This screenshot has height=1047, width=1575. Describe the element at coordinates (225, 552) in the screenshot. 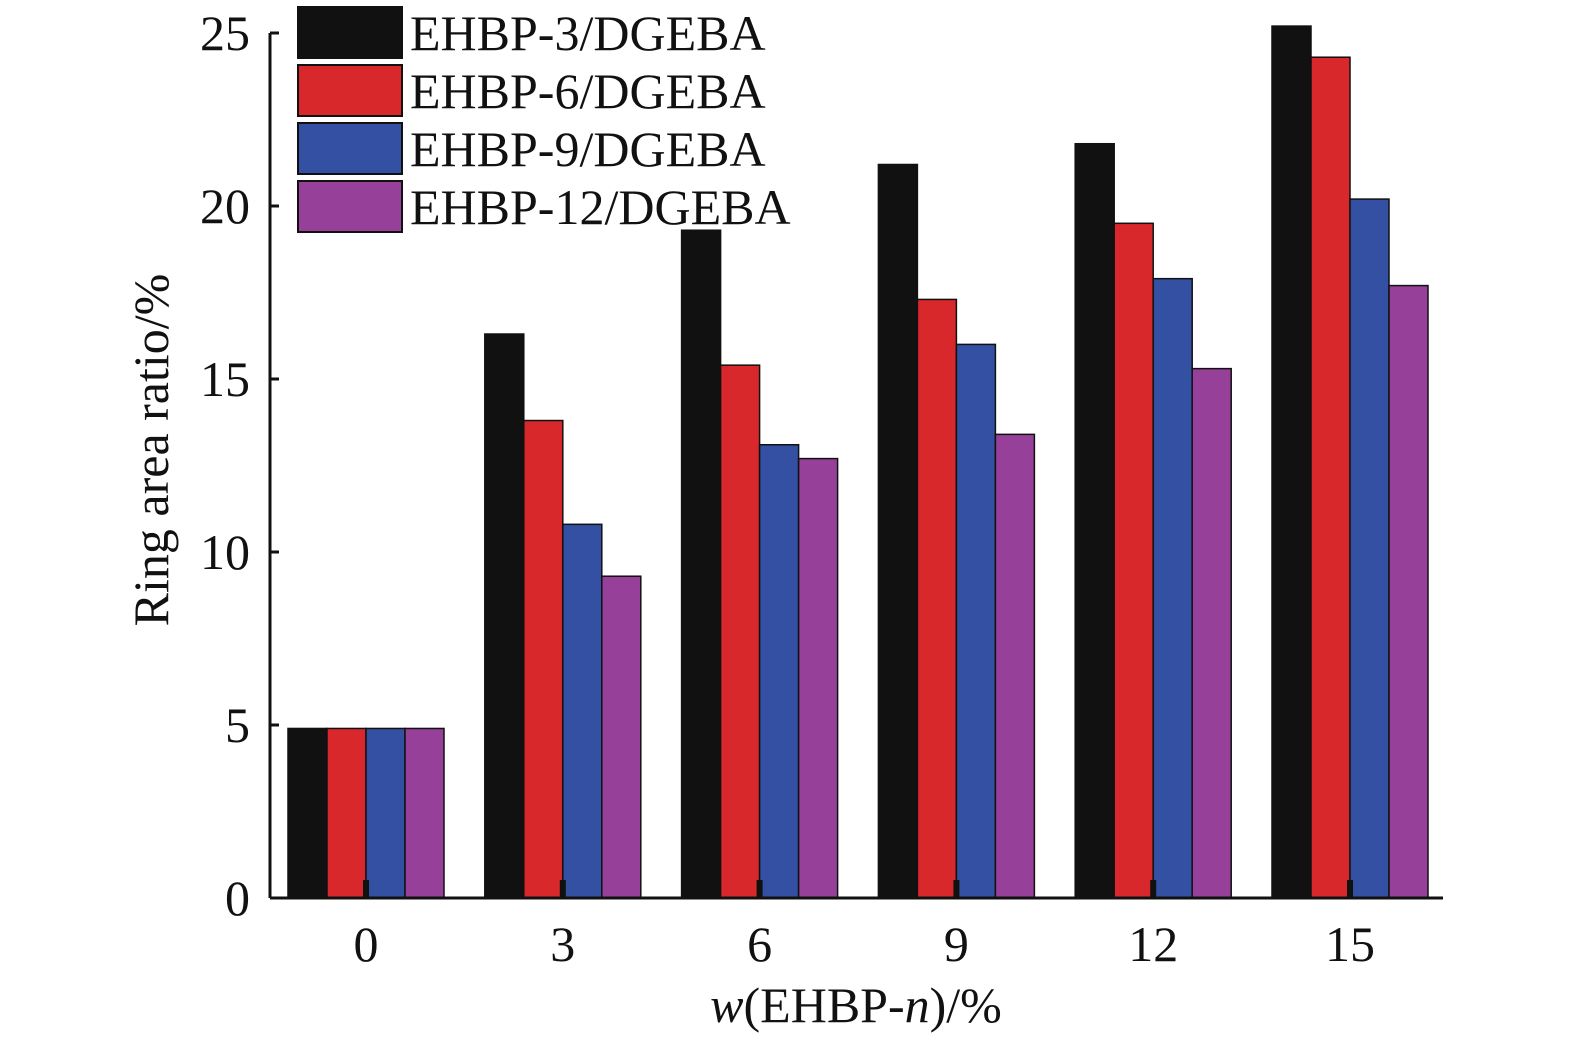

I see `y-tick-label: 10` at that location.